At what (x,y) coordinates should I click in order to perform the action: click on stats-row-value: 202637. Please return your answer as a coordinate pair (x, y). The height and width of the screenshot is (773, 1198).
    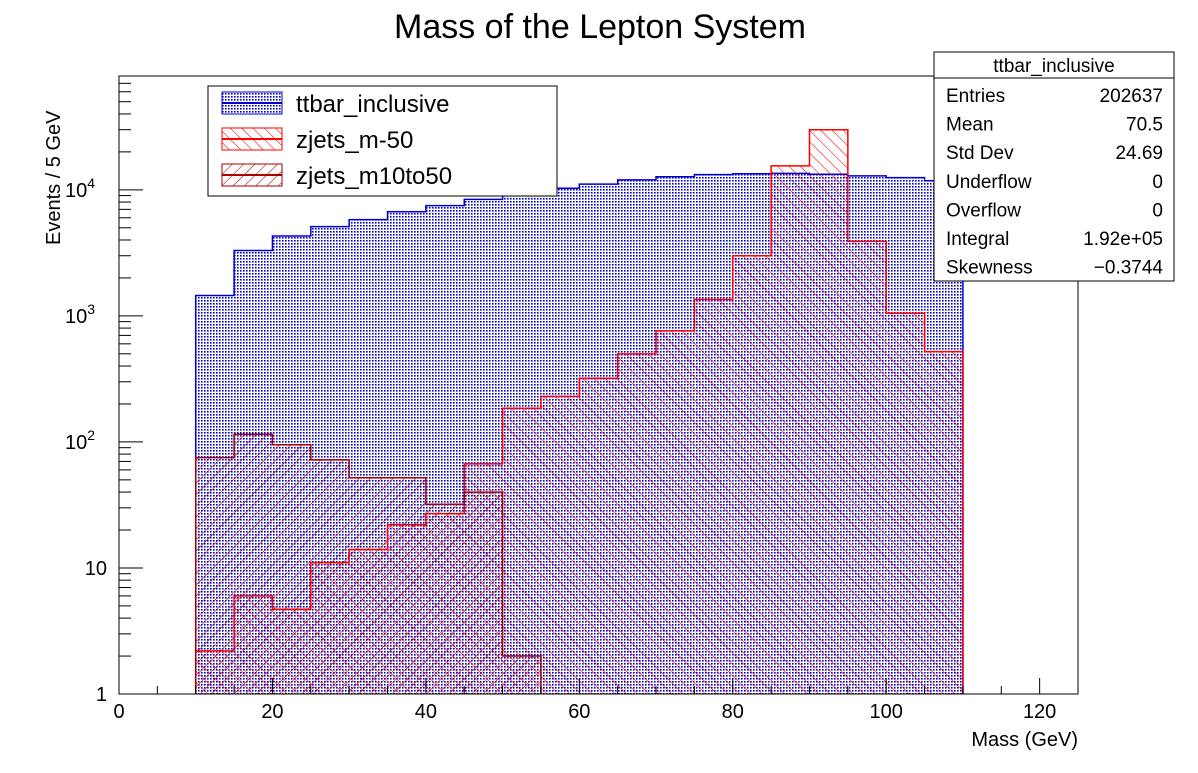
    Looking at the image, I should click on (1131, 96).